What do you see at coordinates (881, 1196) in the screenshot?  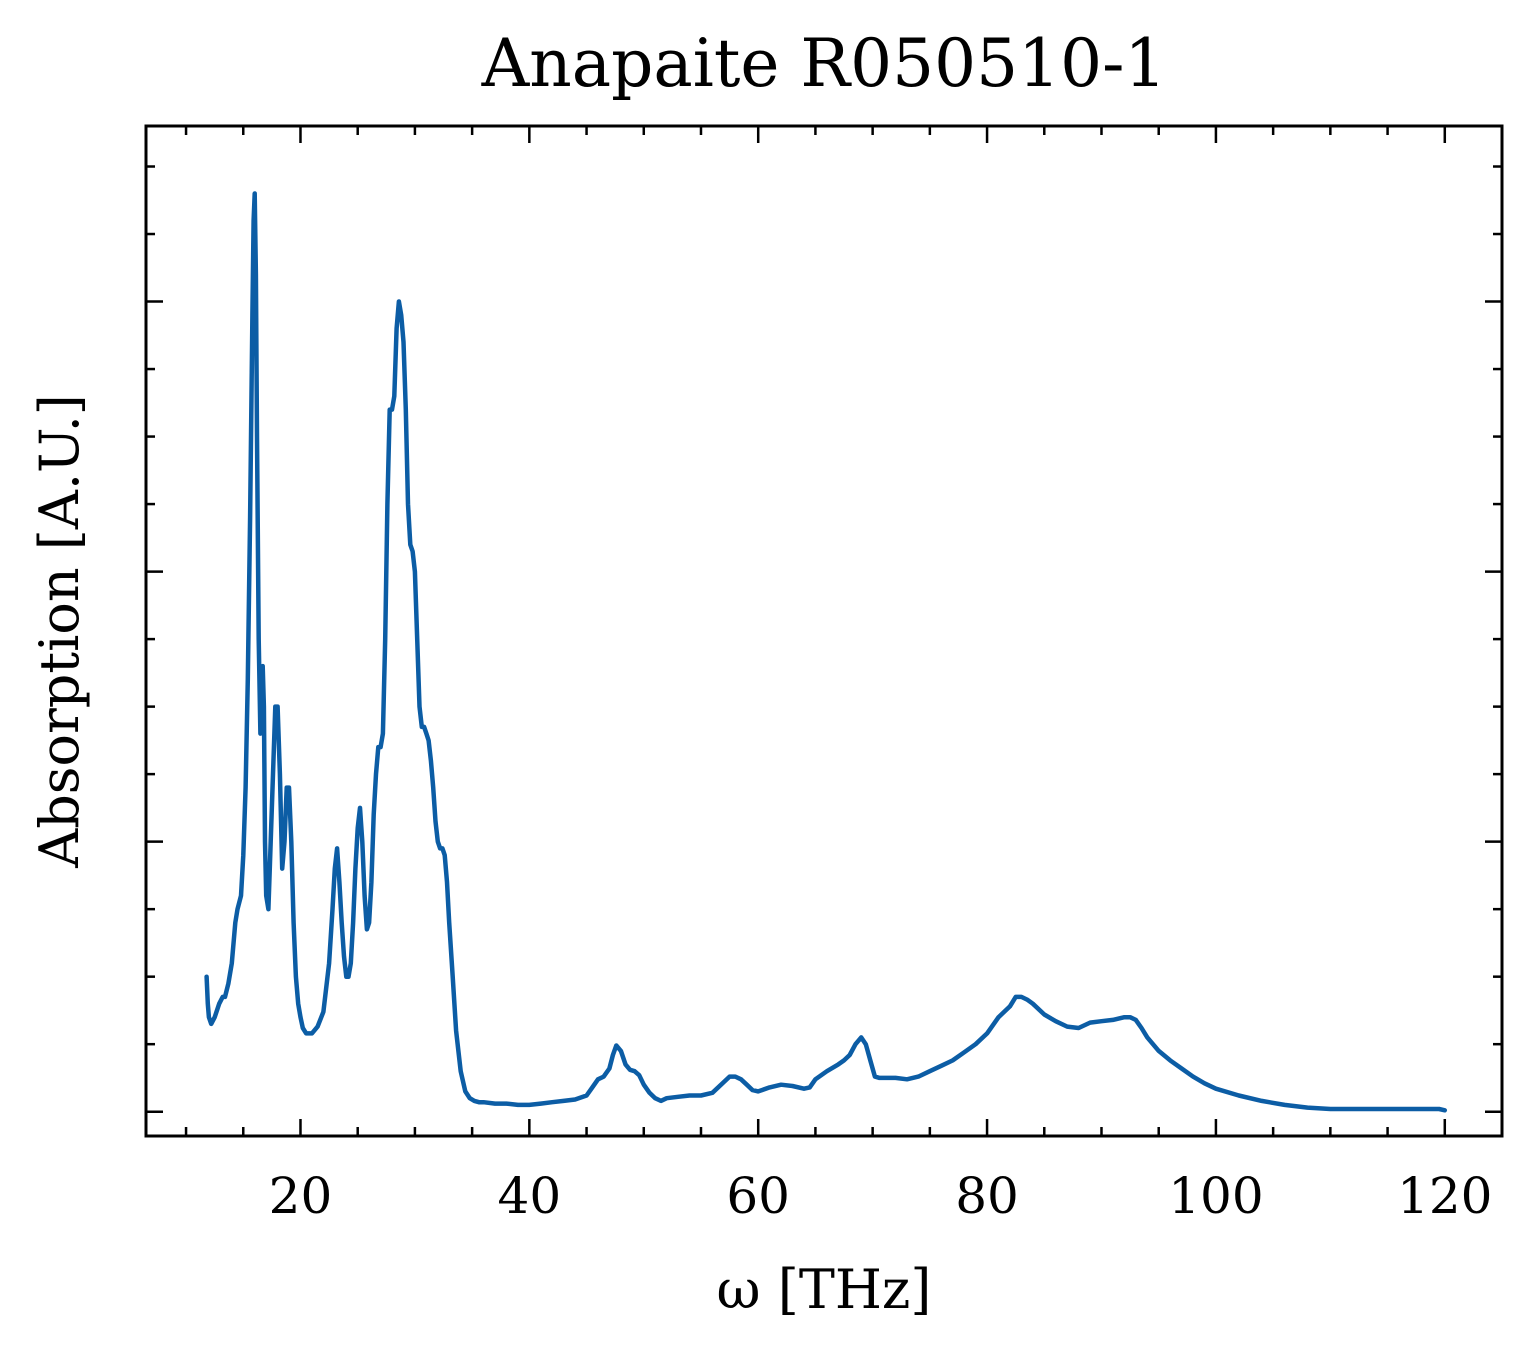 I see `x-tick-labels: 20 40 60 80 100 120` at bounding box center [881, 1196].